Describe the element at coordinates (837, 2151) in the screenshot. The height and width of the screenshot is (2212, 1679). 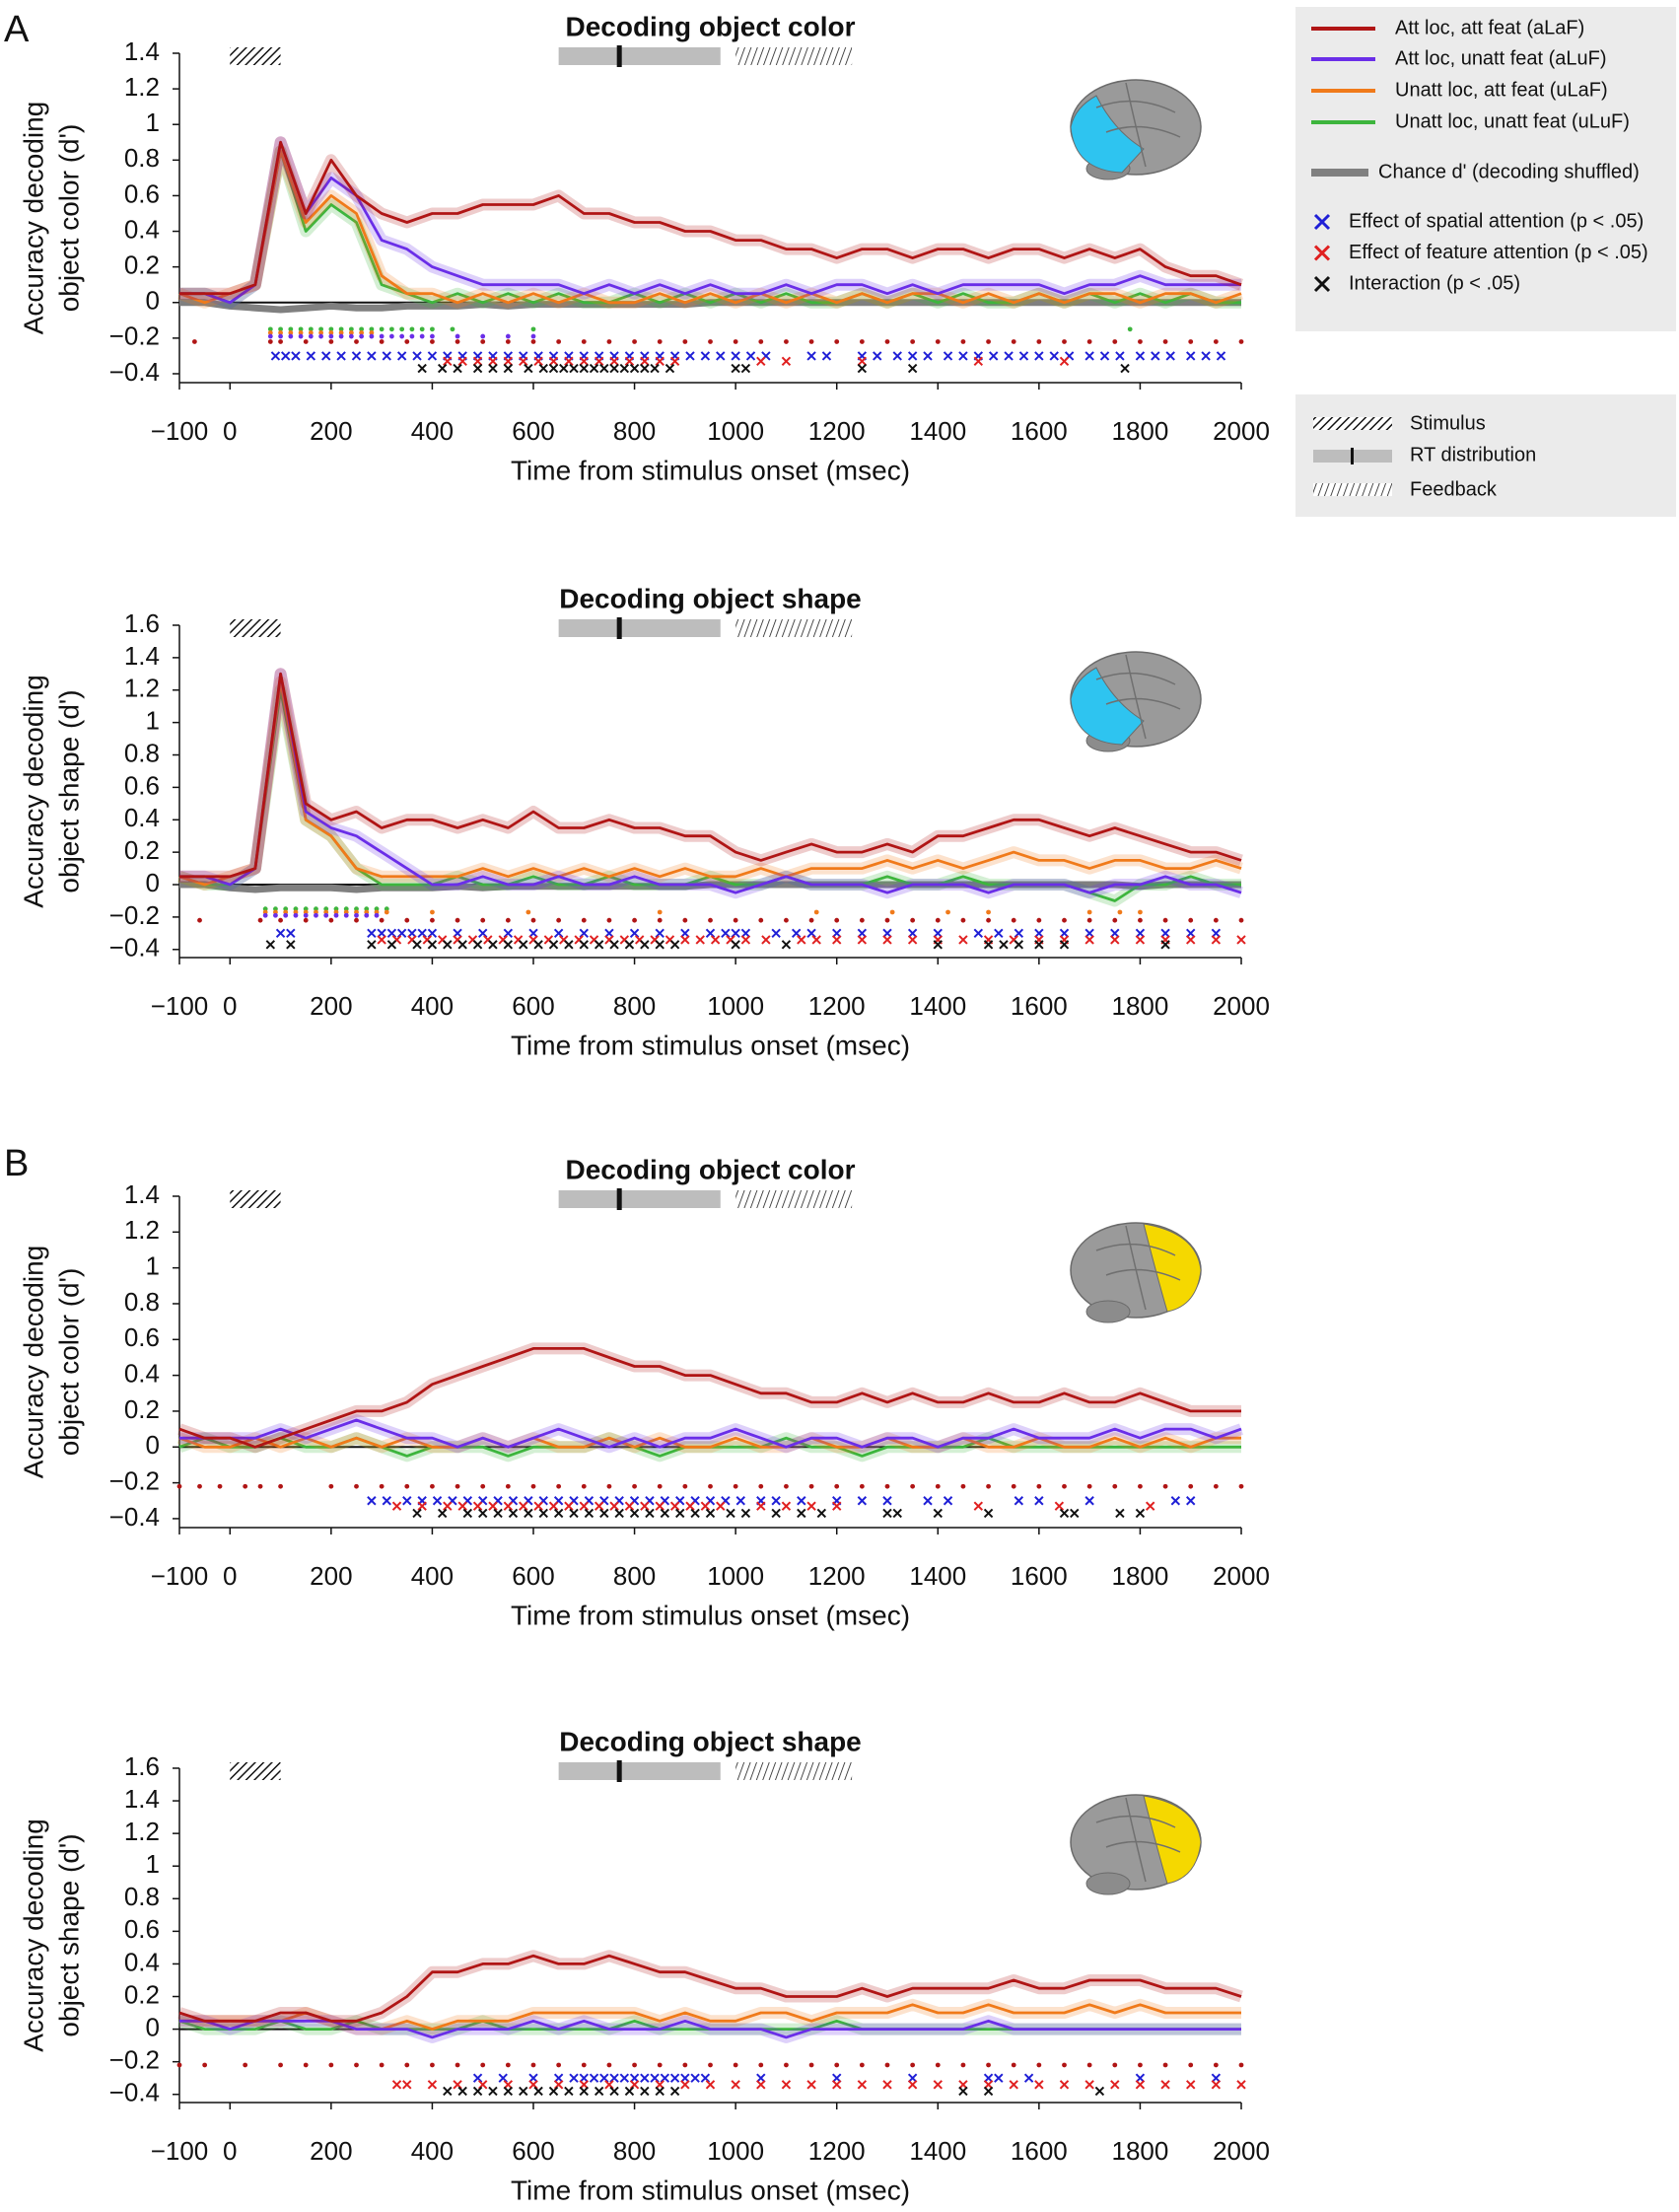
I see `x-tick-label: 1200` at that location.